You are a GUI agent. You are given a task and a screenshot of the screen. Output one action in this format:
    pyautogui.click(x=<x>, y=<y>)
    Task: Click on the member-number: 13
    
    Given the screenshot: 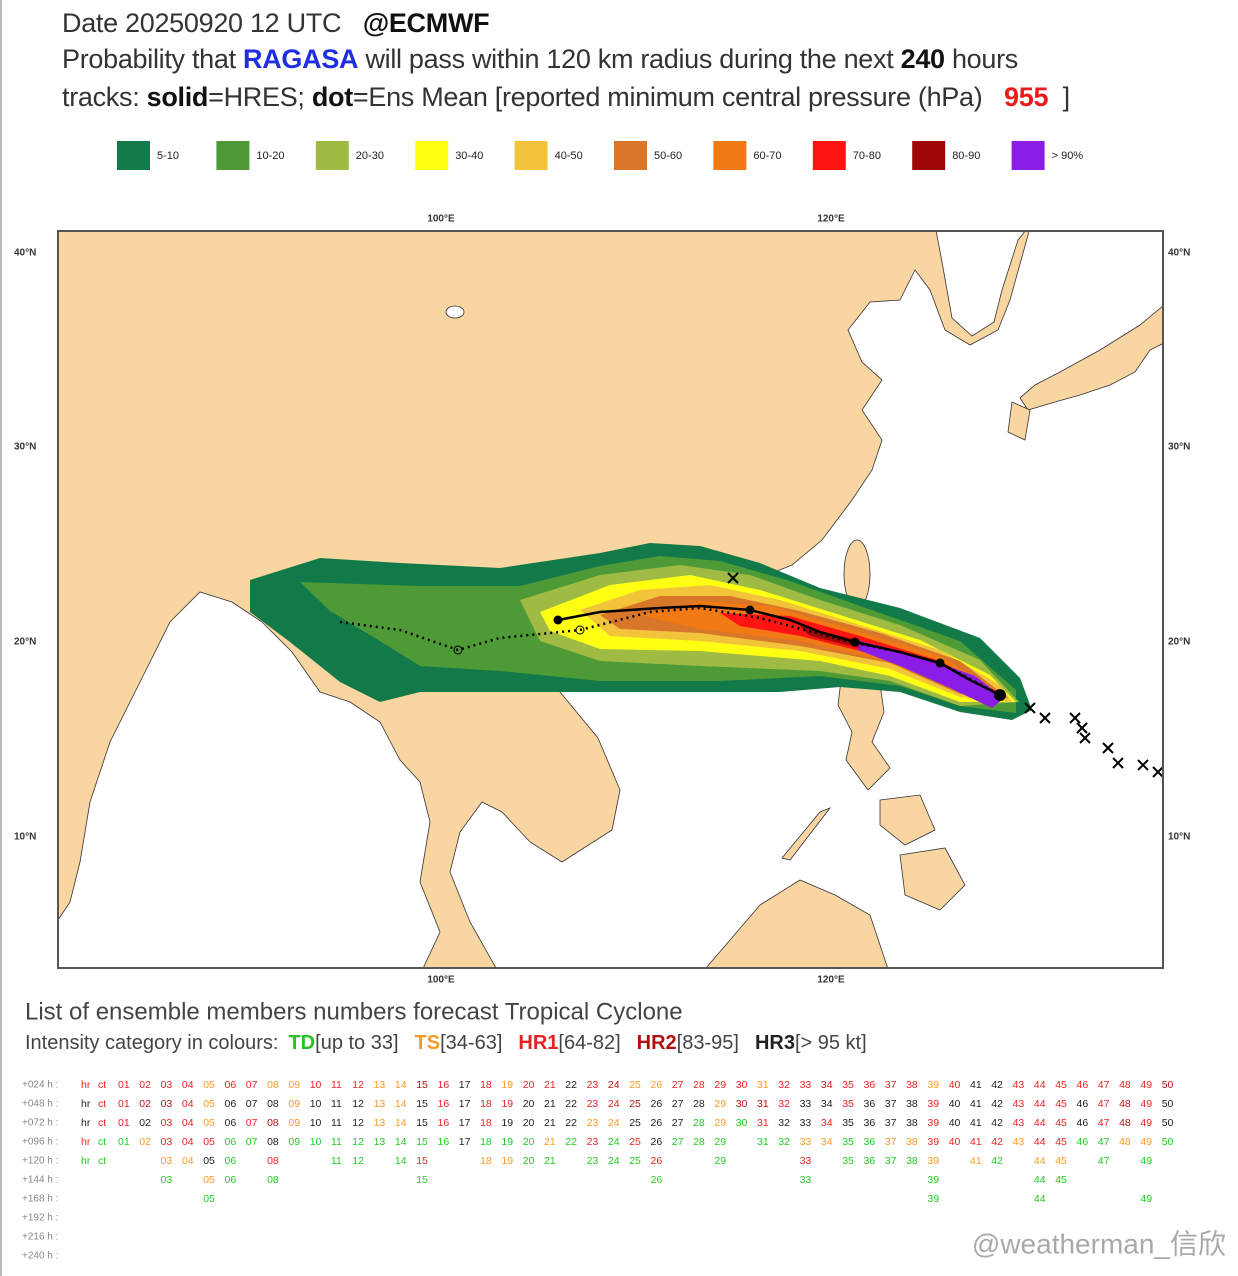 What is the action you would take?
    pyautogui.click(x=380, y=1104)
    